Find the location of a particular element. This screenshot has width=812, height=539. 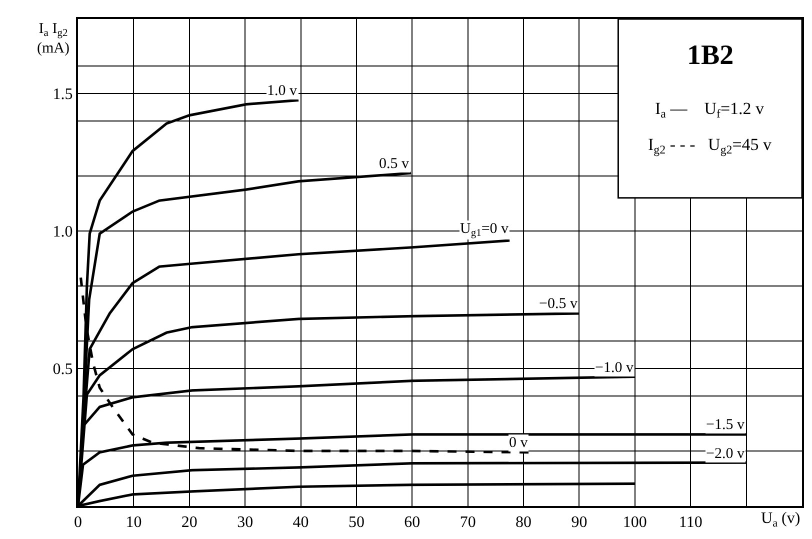

annotation: I$_{a}$ — U$_{f}$=1.2 v is located at coordinates (710, 110).